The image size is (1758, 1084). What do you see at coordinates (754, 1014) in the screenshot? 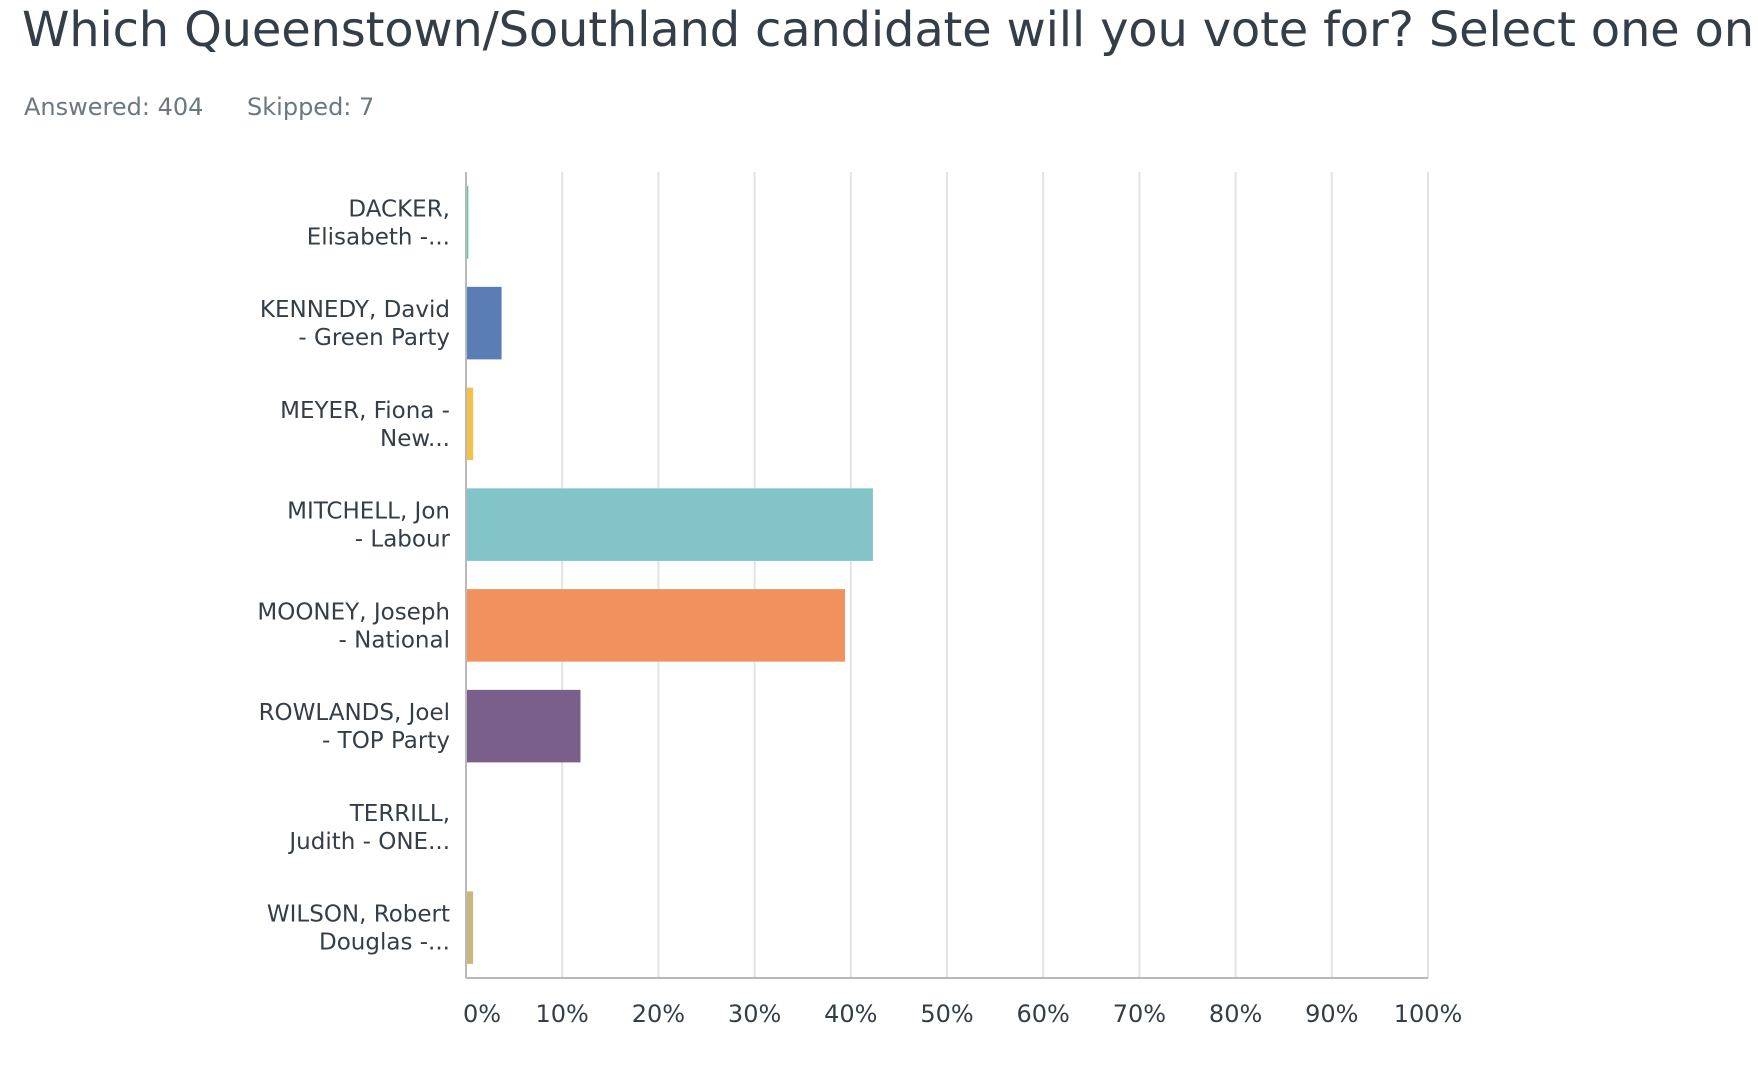
I see `x-tick-label: 30%` at bounding box center [754, 1014].